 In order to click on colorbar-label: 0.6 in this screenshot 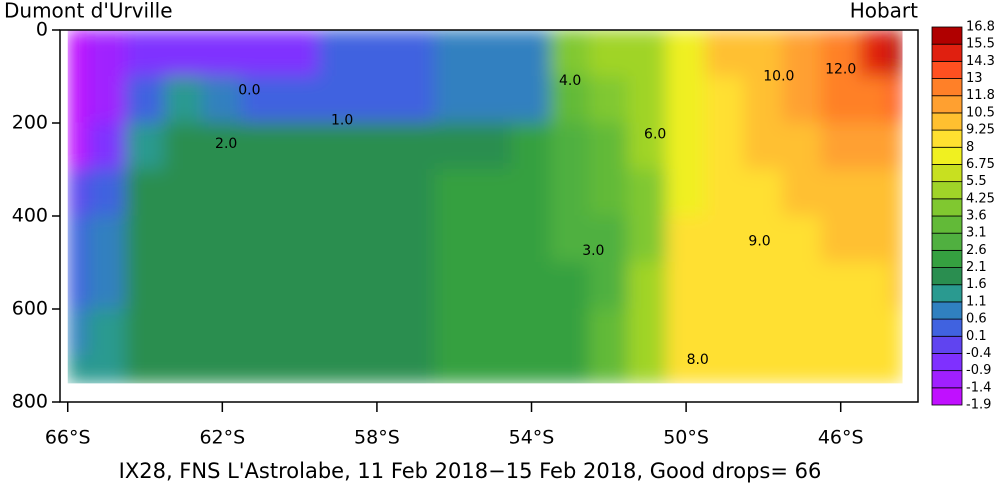, I will do `click(976, 319)`.